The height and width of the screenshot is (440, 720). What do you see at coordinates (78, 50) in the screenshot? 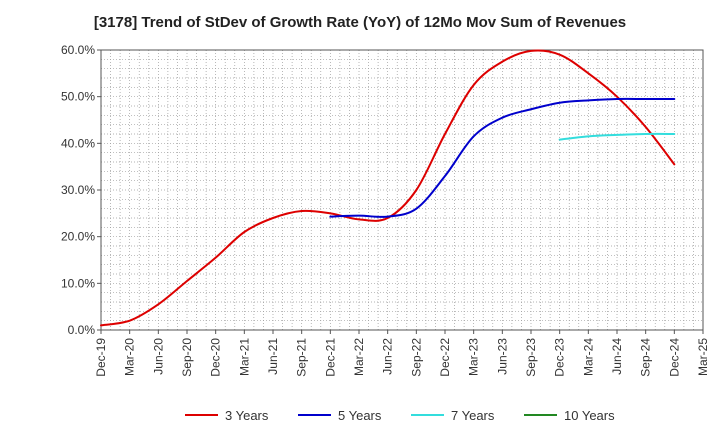
I see `y-tick-label: 60.0%` at bounding box center [78, 50].